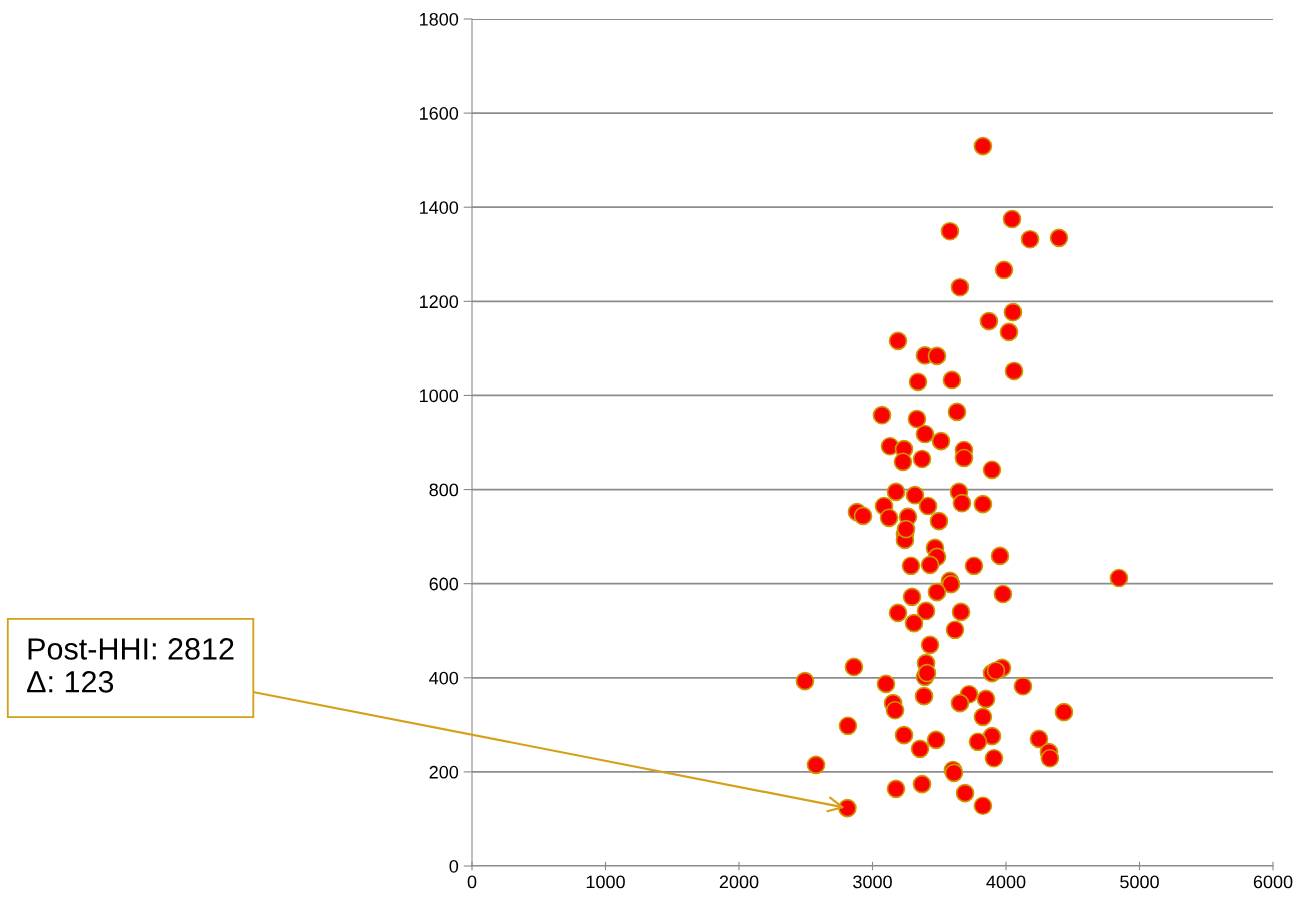 The image size is (1306, 910). What do you see at coordinates (472, 882) in the screenshot?
I see `x-tick-label: 0` at bounding box center [472, 882].